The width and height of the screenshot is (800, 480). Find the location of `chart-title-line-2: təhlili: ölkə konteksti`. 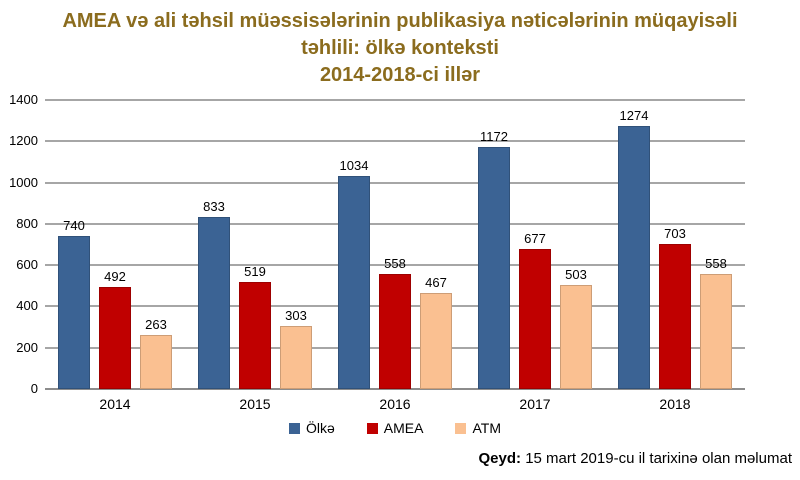

chart-title-line-2: təhlili: ölkə konteksti is located at coordinates (400, 48).